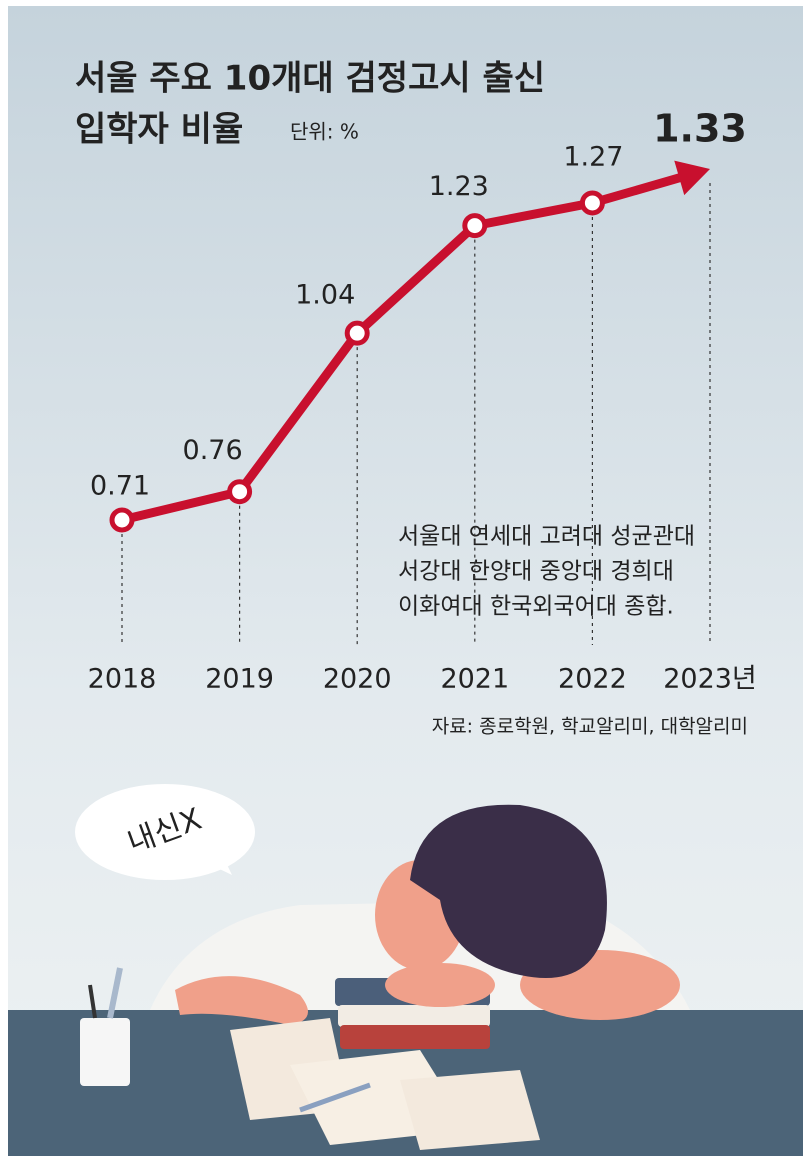  Describe the element at coordinates (710, 679) in the screenshot. I see `x-tick-label: 2023년` at that location.